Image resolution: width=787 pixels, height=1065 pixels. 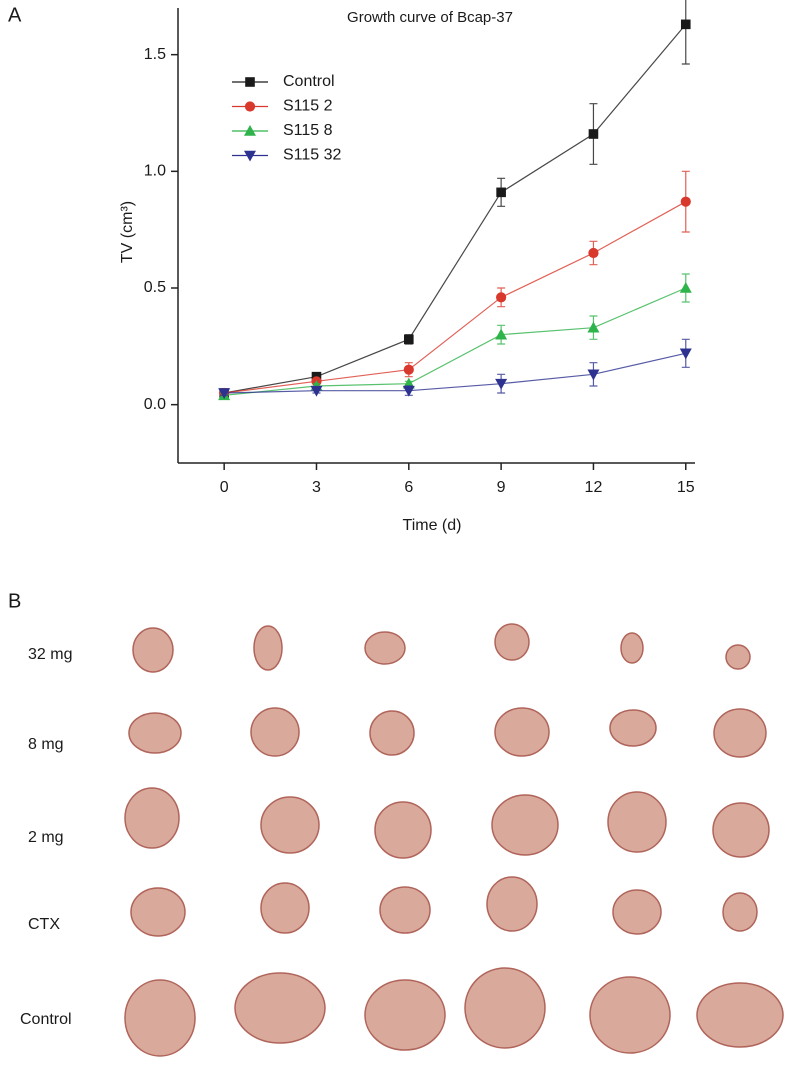 What do you see at coordinates (501, 487) in the screenshot?
I see `x-tick-label: 9` at bounding box center [501, 487].